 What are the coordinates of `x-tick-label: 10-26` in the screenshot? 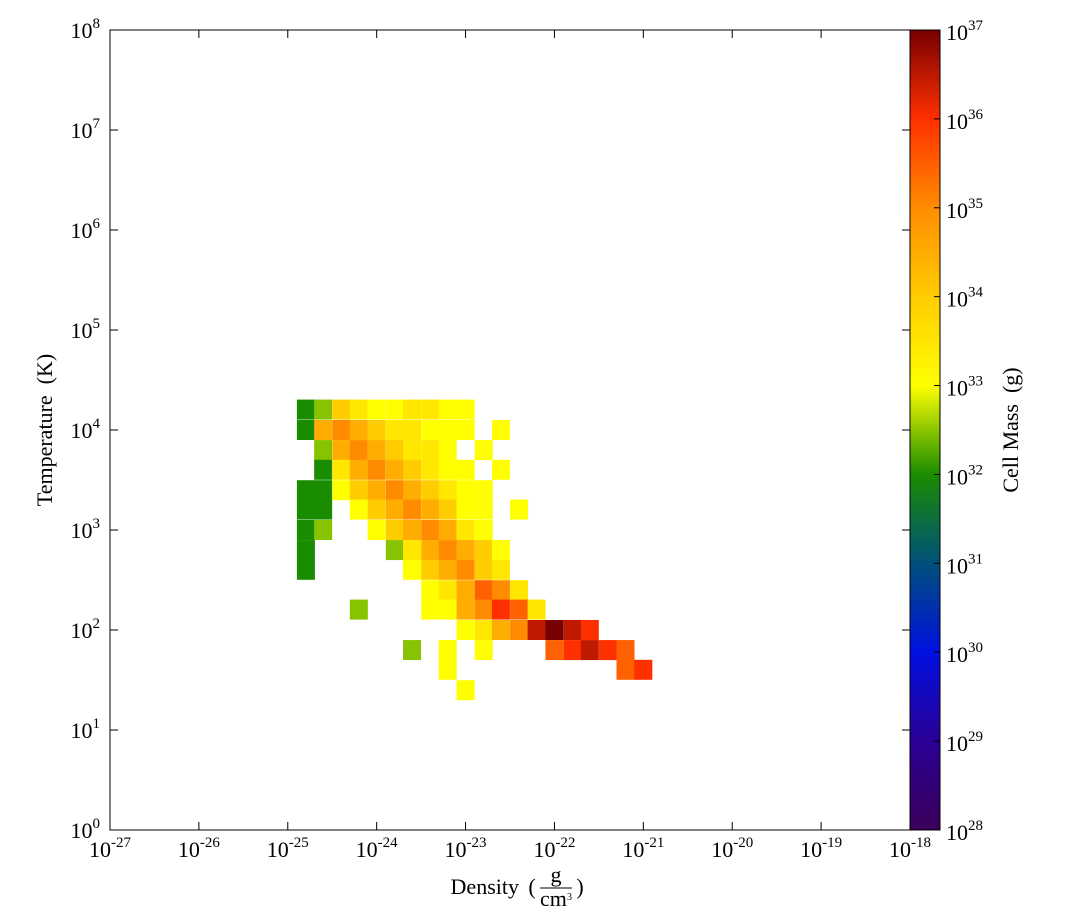 It's located at (199, 848).